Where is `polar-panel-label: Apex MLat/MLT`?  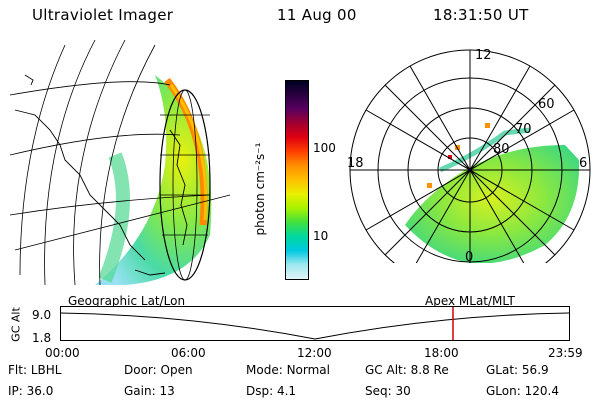 polar-panel-label: Apex MLat/MLT is located at coordinates (470, 301).